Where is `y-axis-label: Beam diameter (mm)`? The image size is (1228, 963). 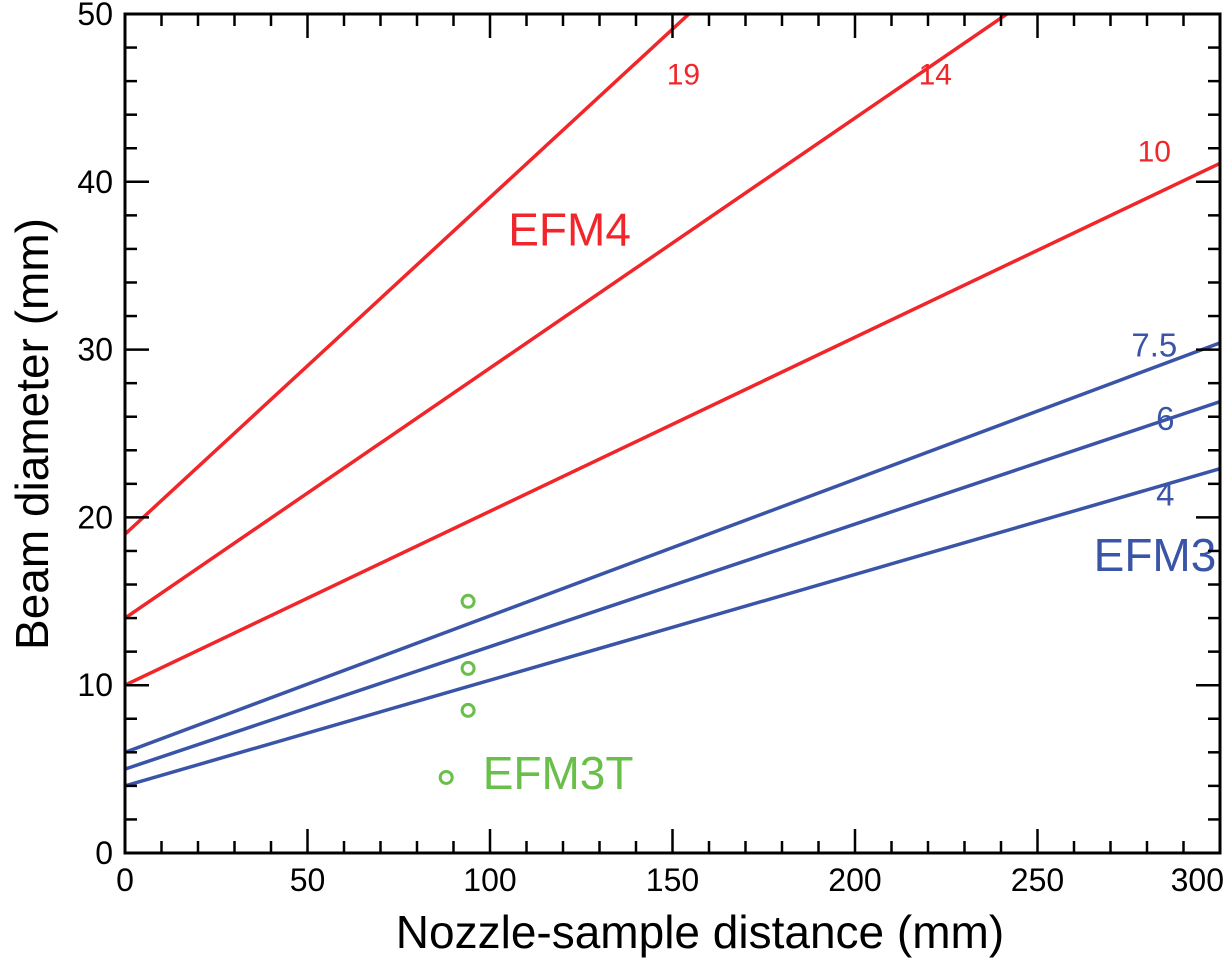 y-axis-label: Beam diameter (mm) is located at coordinates (32, 434).